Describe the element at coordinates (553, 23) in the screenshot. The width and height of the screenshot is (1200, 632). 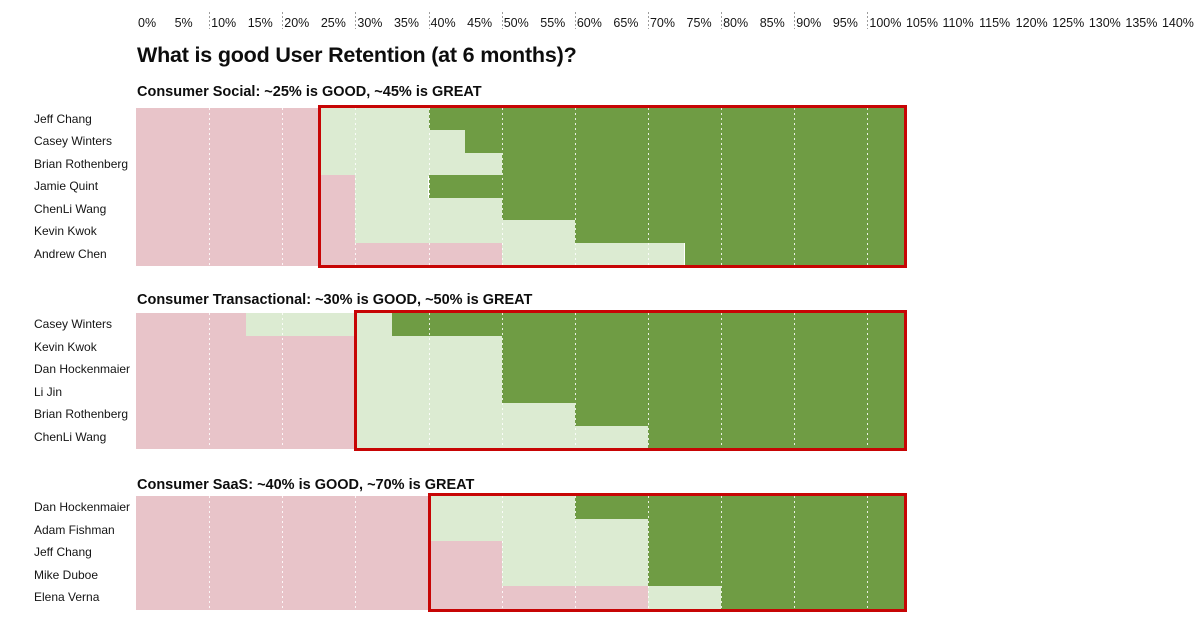
I see `axis-tick-label: 55%` at that location.